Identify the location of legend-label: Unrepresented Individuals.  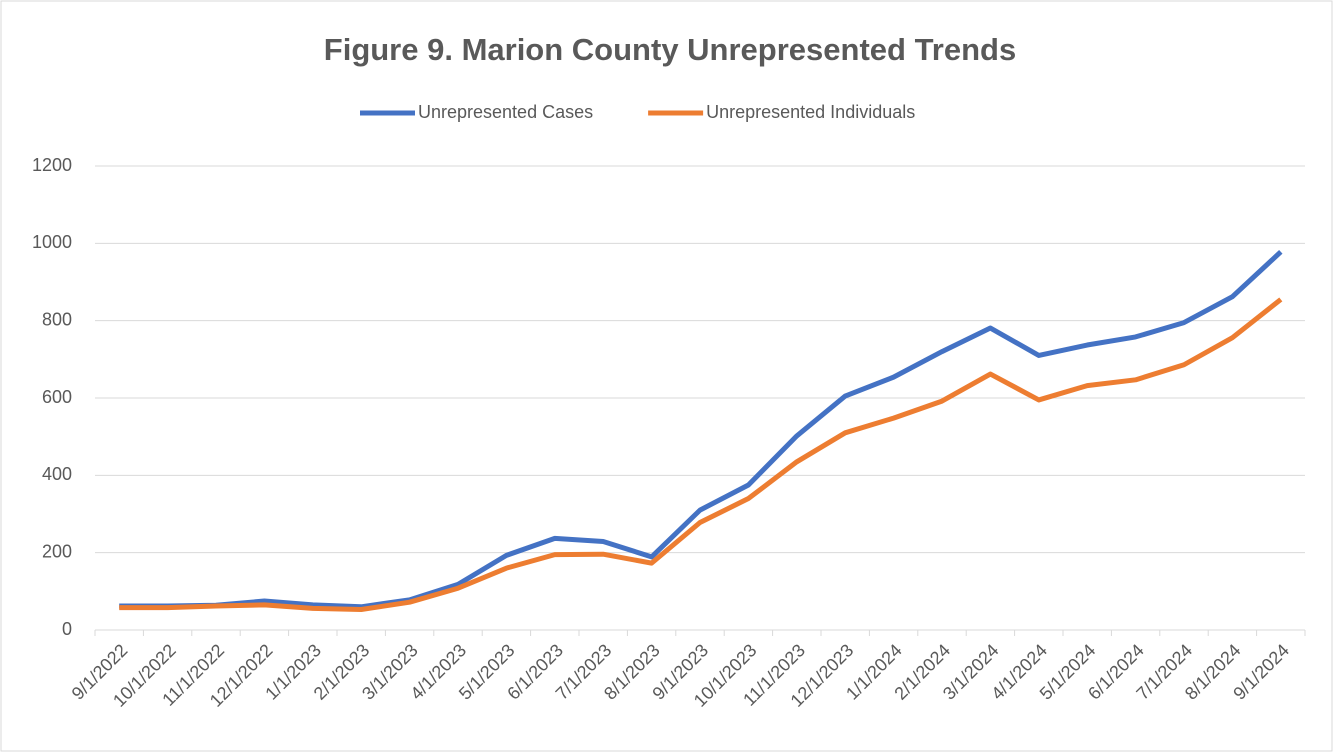
(810, 112).